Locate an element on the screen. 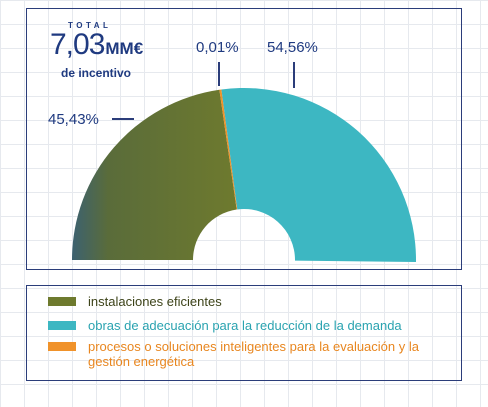 This screenshot has height=407, width=488. data-label-2: 0,01% is located at coordinates (217, 47).